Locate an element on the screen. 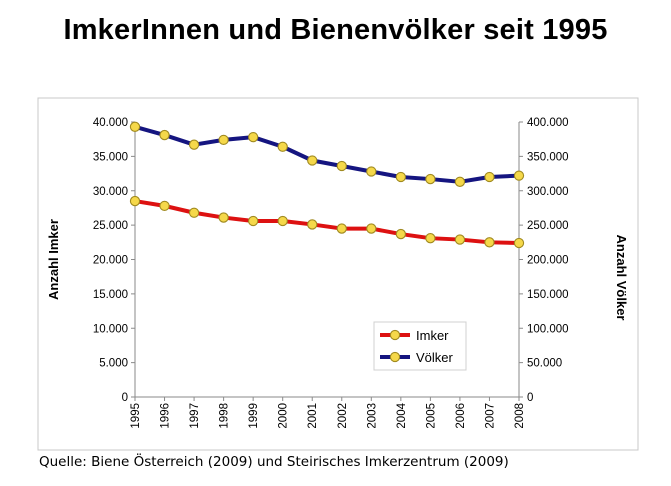  left-y-tick-label: 25.000 is located at coordinates (110, 226).